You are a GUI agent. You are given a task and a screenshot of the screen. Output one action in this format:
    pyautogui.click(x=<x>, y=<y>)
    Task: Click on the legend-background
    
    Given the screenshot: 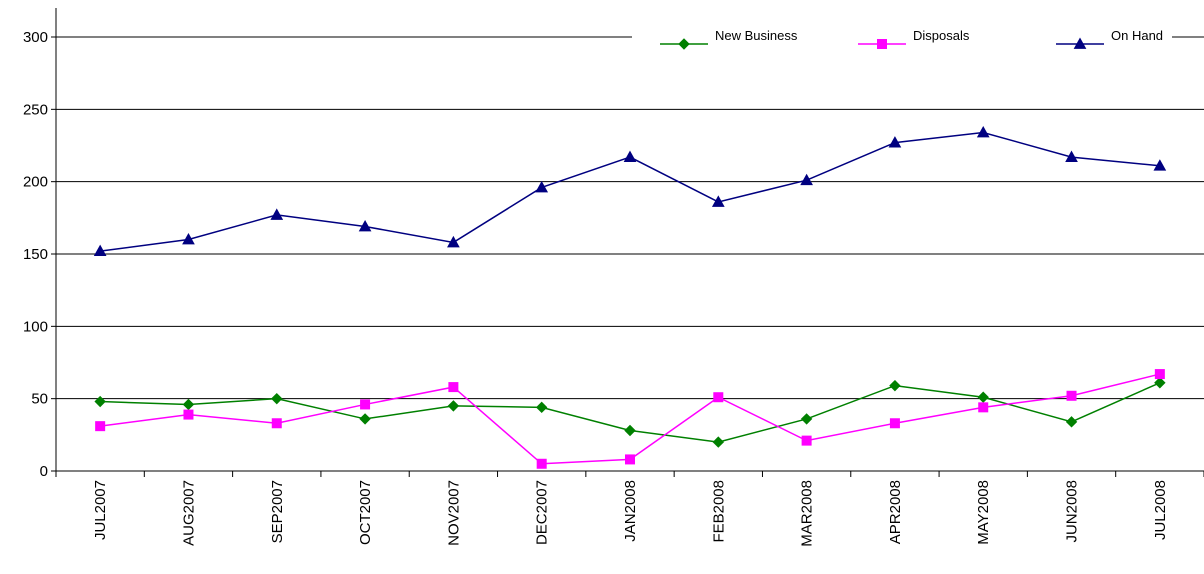 What is the action you would take?
    pyautogui.click(x=902, y=37)
    